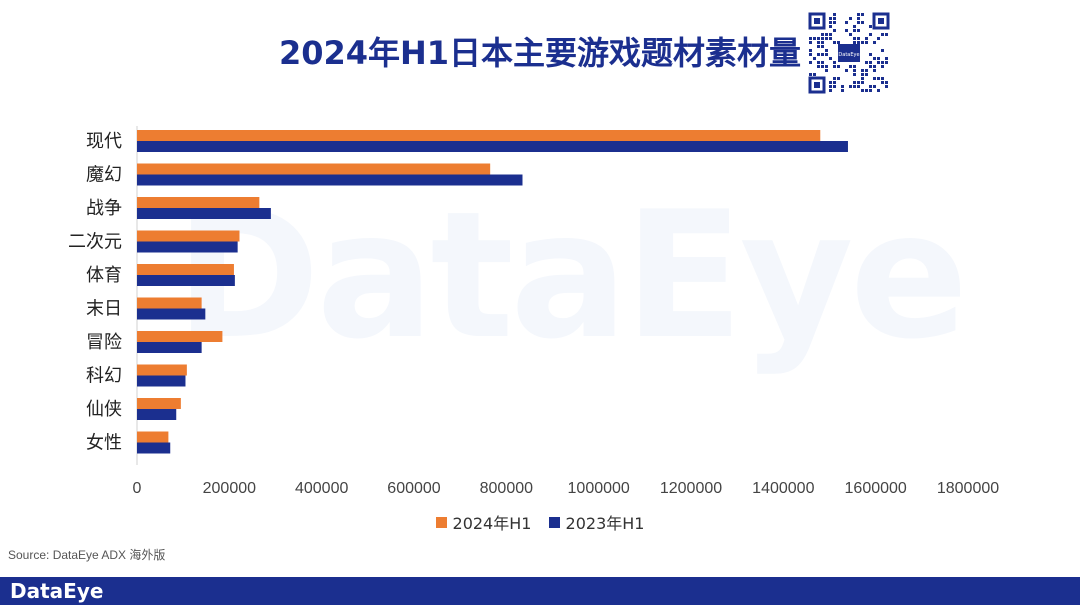  I want to click on category-label: 魔幻, so click(104, 175).